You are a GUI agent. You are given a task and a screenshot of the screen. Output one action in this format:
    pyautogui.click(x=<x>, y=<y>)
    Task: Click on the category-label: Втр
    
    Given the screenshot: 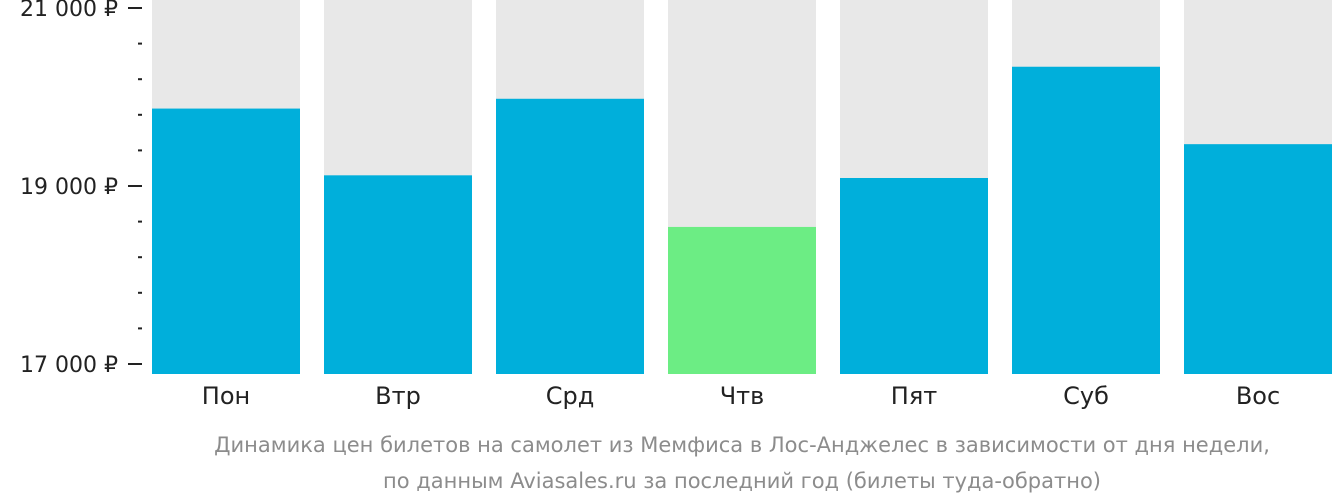 What is the action you would take?
    pyautogui.click(x=398, y=396)
    